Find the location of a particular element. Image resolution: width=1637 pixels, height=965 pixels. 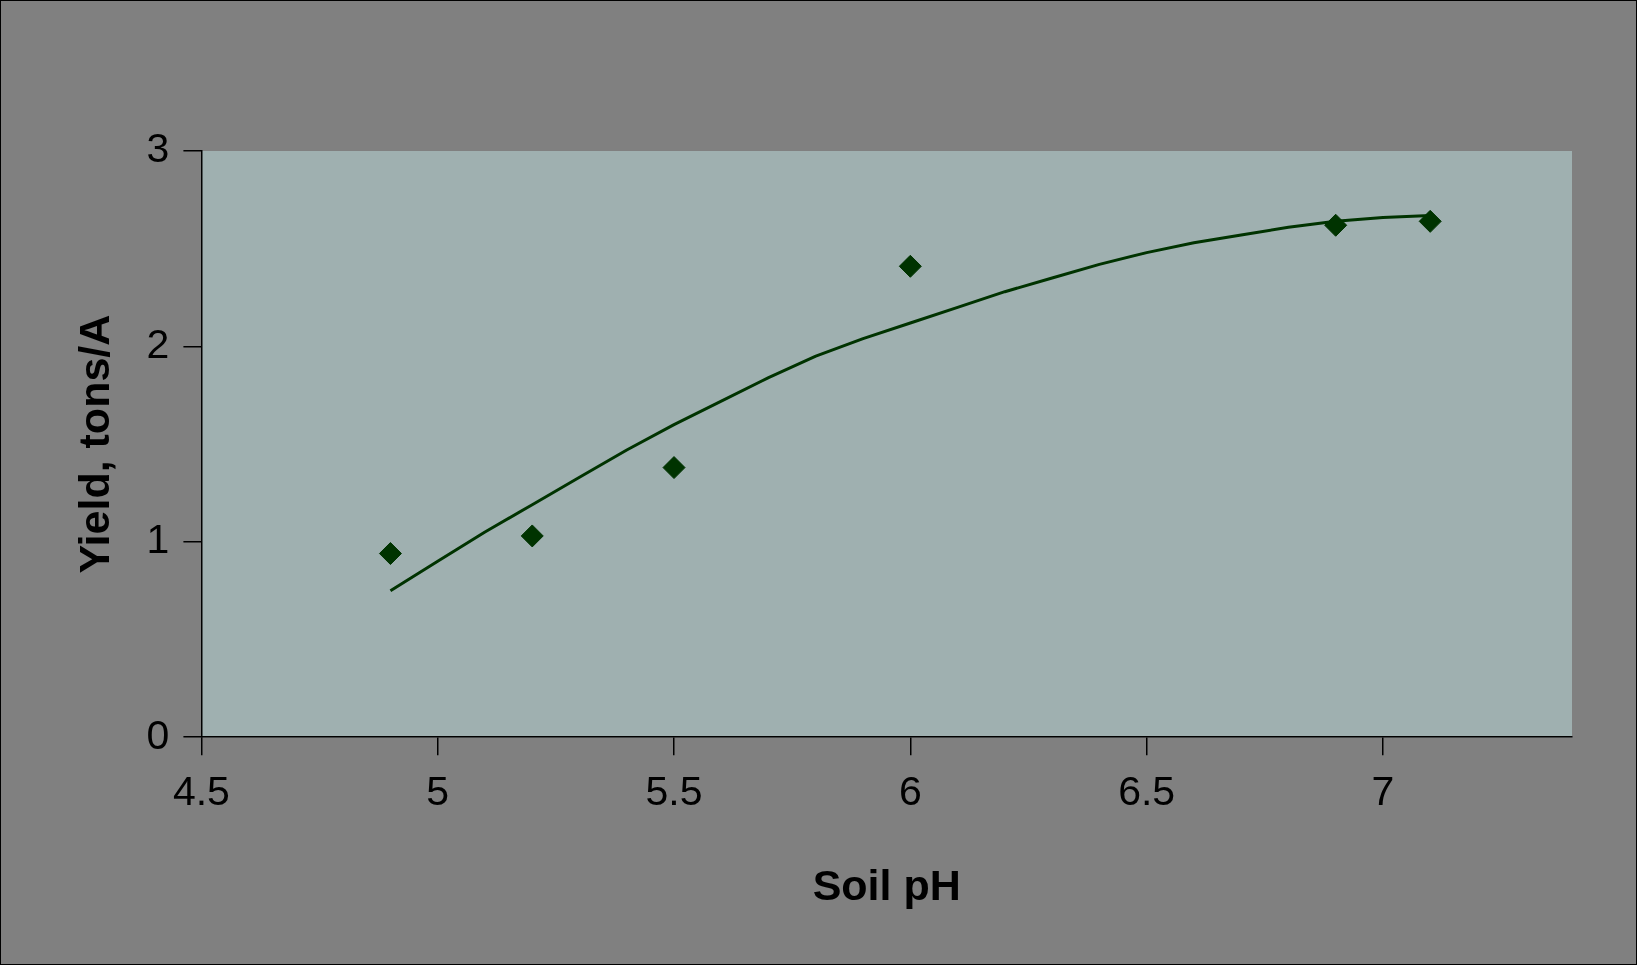

x-tick-label: 5.5 is located at coordinates (674, 791).